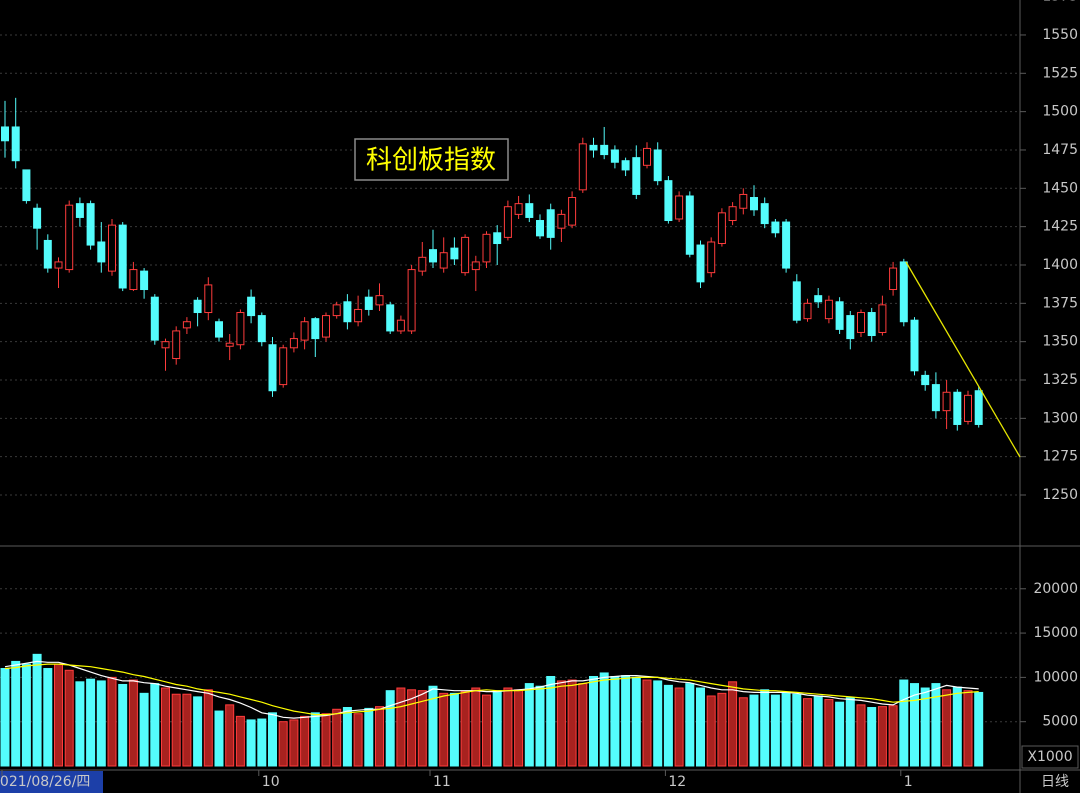 The height and width of the screenshot is (793, 1080). Describe the element at coordinates (1060, 35) in the screenshot. I see `y-tick-label: 1550` at that location.